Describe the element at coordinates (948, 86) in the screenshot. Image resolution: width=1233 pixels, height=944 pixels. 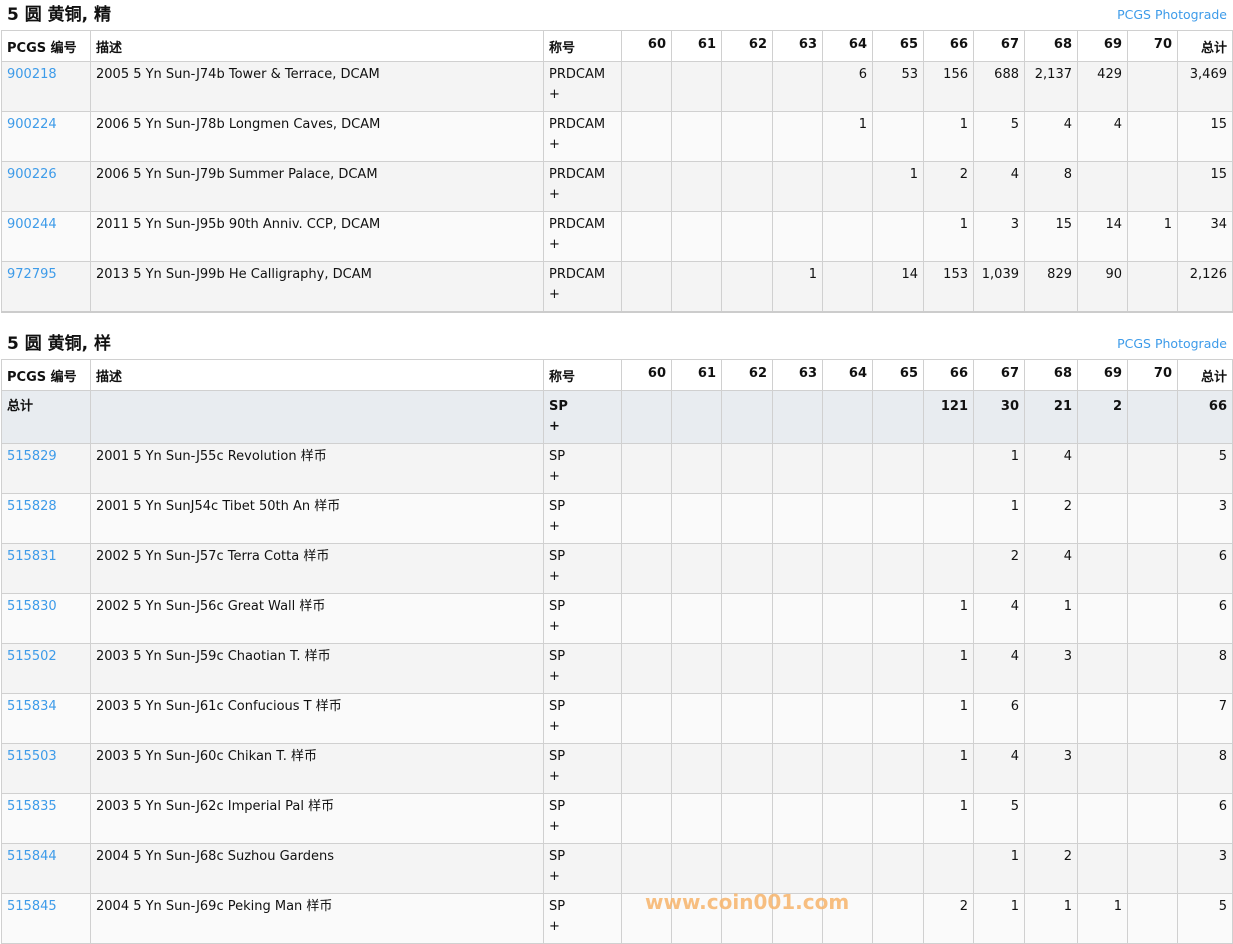
I see `grade-count-66: 156` at that location.